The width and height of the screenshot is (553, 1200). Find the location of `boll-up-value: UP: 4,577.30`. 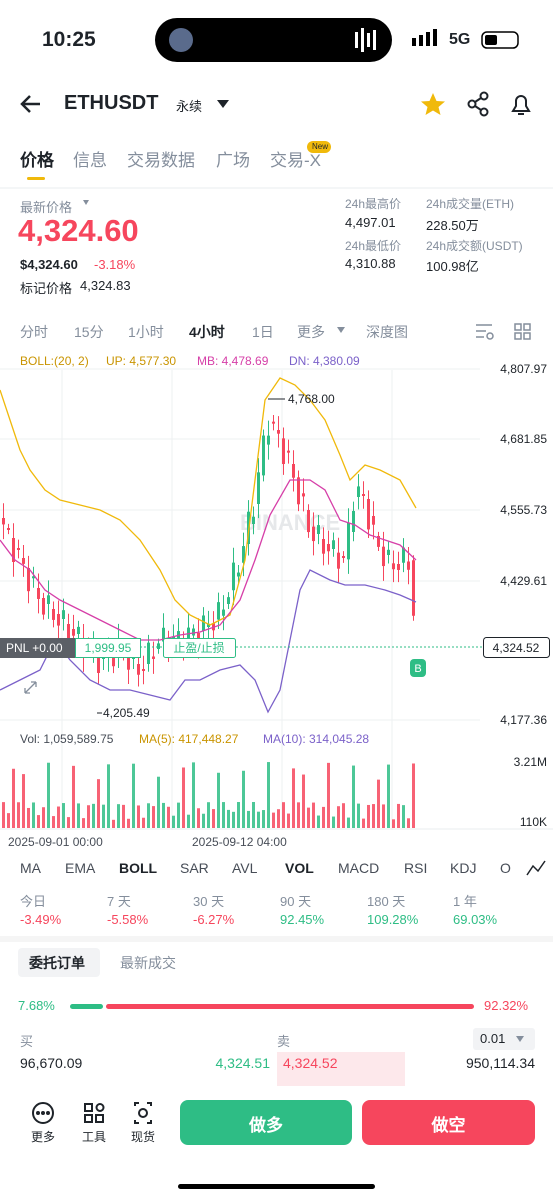

boll-up-value: UP: 4,577.30 is located at coordinates (141, 361).